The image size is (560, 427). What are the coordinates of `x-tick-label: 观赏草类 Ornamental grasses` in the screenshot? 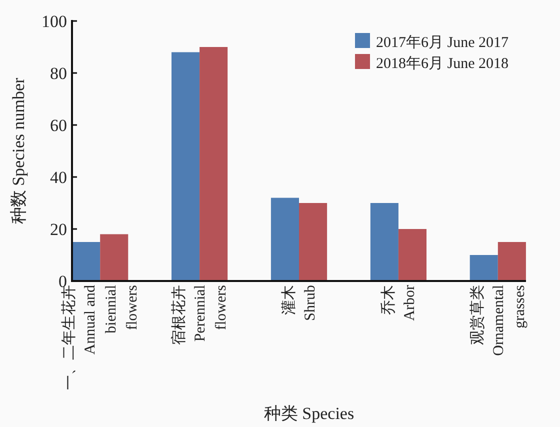 It's located at (498, 320).